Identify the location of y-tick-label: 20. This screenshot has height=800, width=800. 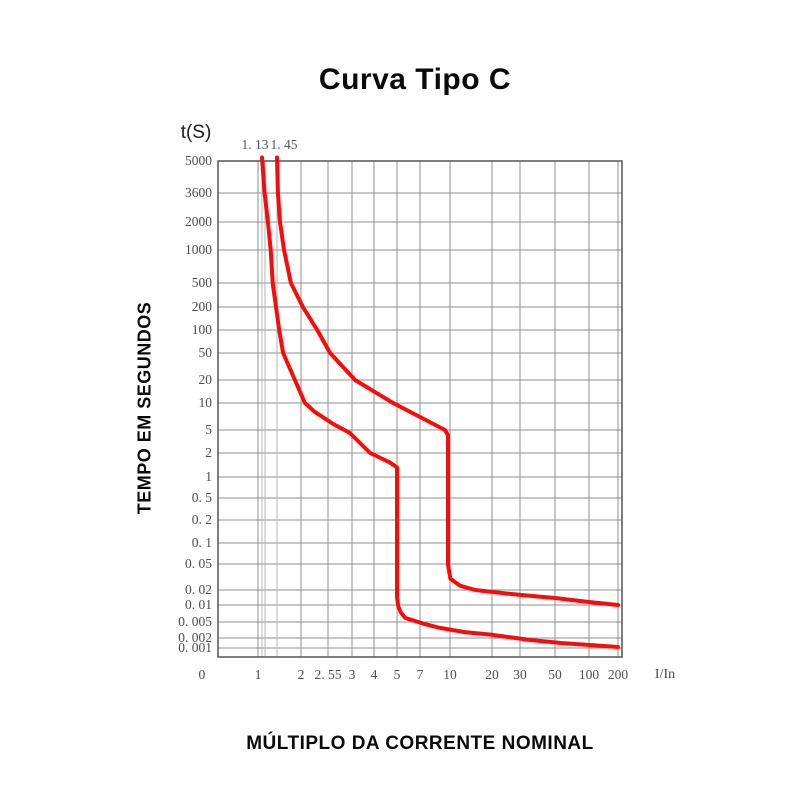
(205, 379).